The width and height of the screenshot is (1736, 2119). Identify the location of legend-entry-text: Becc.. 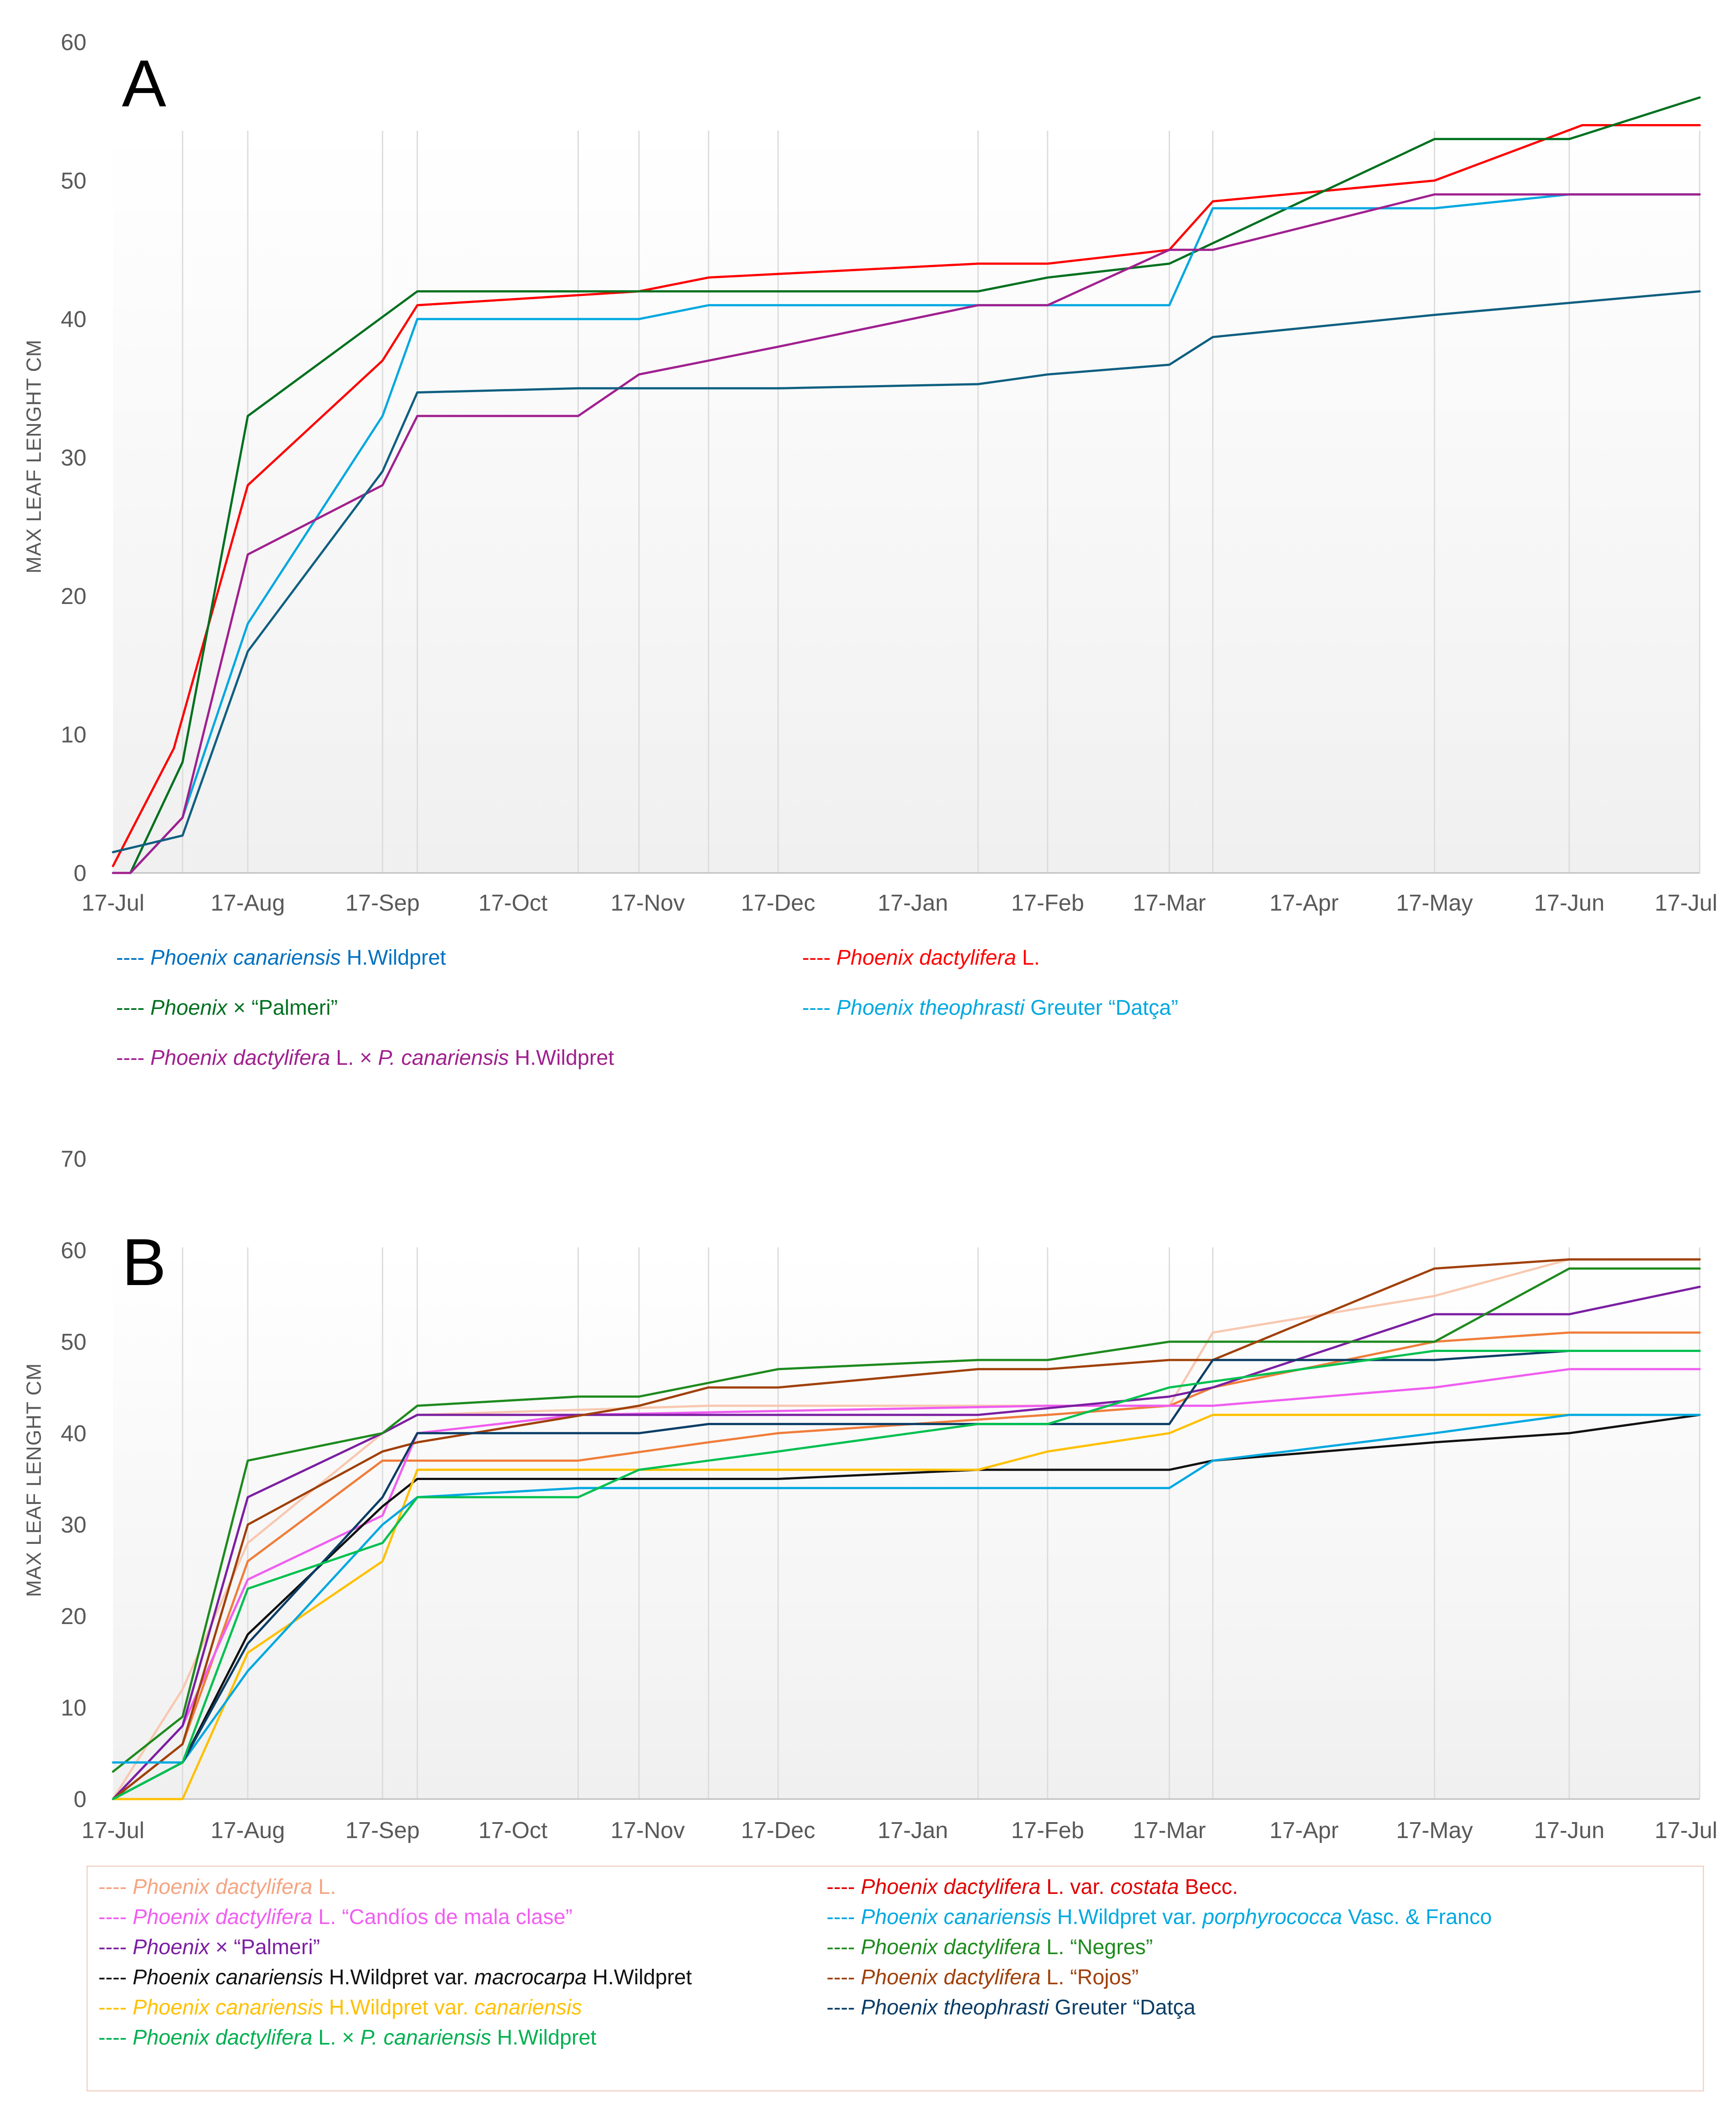
(1208, 1887).